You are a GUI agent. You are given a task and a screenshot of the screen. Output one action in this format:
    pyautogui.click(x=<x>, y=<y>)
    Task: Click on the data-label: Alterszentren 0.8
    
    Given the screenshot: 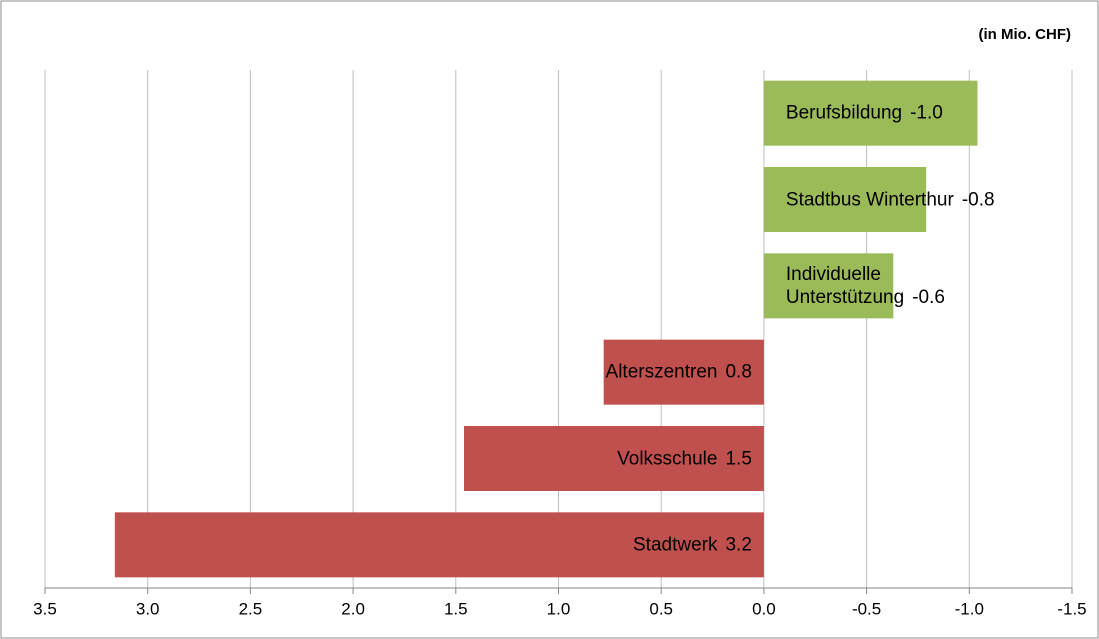 What is the action you would take?
    pyautogui.click(x=679, y=372)
    